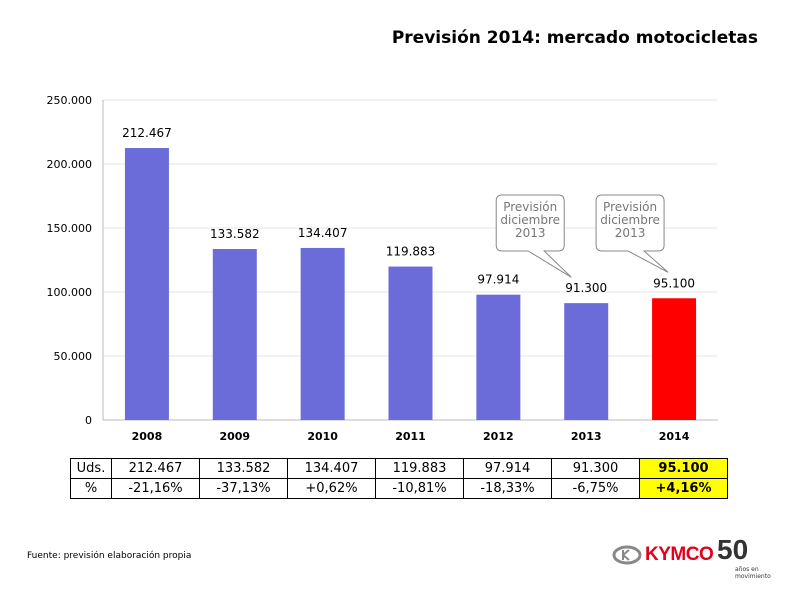 Image resolution: width=800 pixels, height=600 pixels. What do you see at coordinates (70, 292) in the screenshot?
I see `y-tick-label: 100.000` at bounding box center [70, 292].